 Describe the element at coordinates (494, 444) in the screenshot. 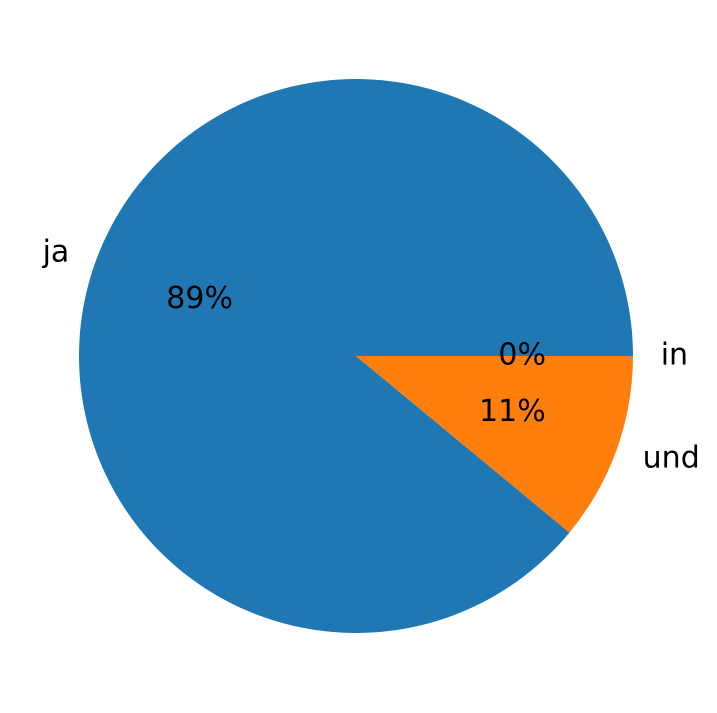

I see `pie-slice` at that location.